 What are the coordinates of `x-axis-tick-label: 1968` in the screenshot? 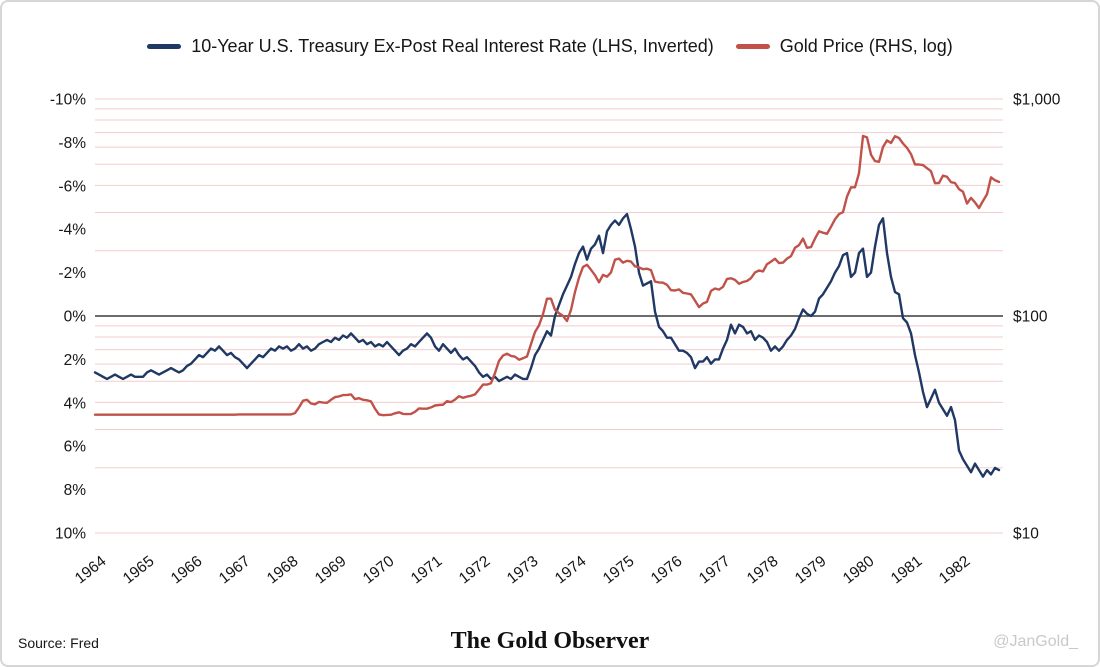 It's located at (283, 570).